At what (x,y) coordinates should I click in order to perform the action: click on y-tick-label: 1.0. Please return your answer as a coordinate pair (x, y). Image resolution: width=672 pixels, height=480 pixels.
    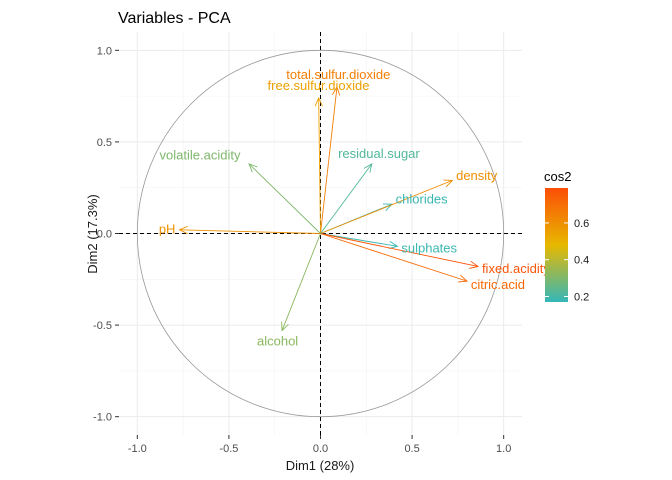
    Looking at the image, I should click on (104, 51).